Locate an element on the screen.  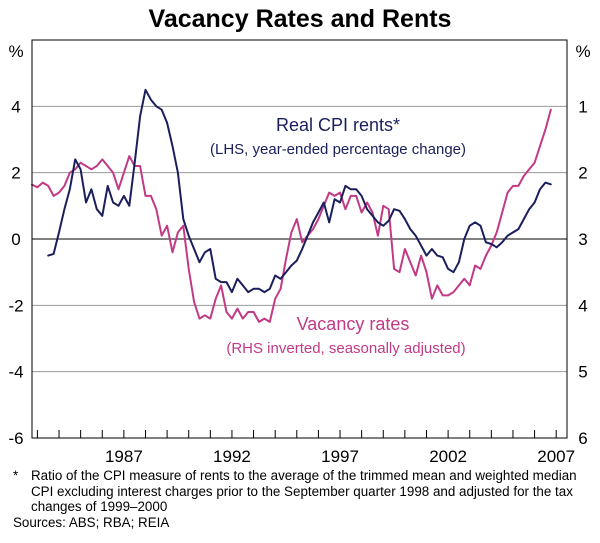
right-axis-labels: 1 2 3 4 5 6 is located at coordinates (582, 272).